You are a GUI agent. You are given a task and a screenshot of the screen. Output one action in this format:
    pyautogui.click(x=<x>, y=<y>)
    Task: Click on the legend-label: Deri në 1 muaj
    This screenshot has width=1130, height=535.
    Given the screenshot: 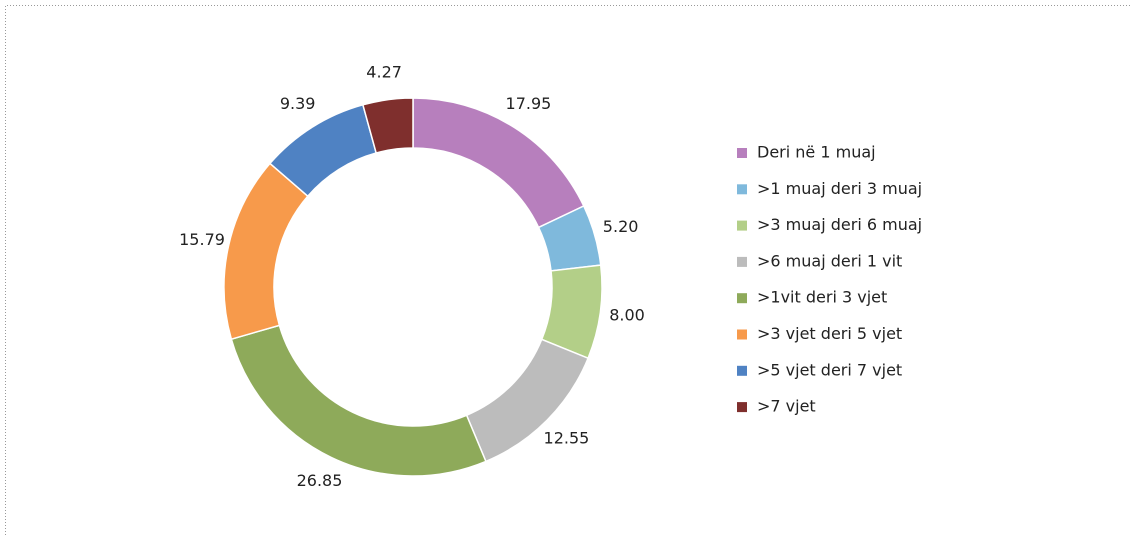 What is the action you would take?
    pyautogui.click(x=816, y=152)
    